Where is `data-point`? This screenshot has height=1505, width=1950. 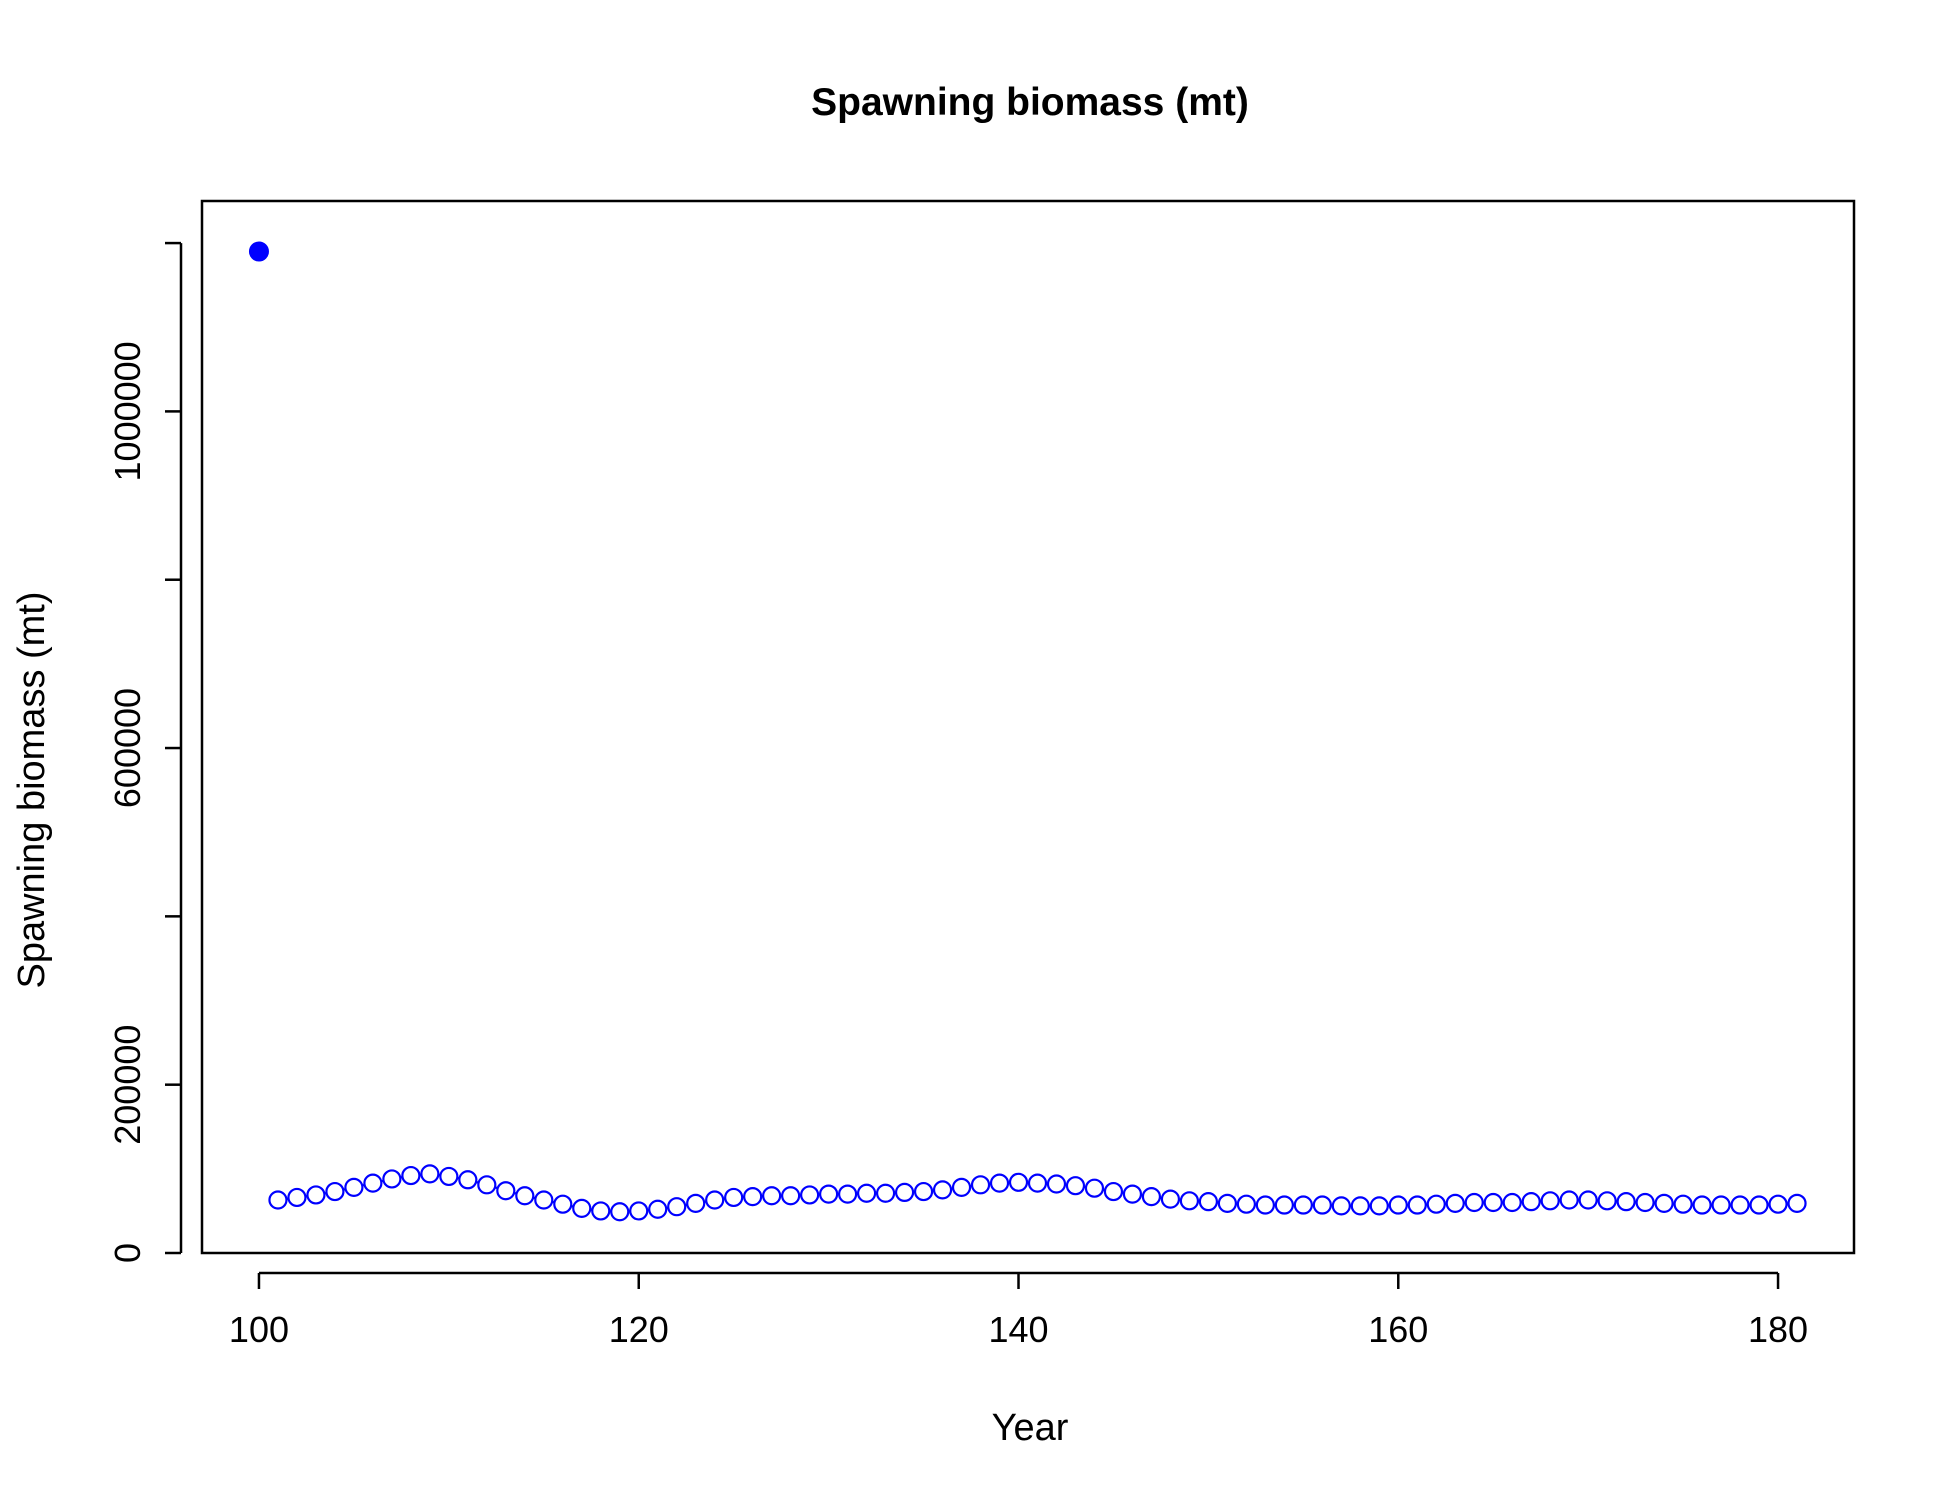 data-point is located at coordinates (258, 251).